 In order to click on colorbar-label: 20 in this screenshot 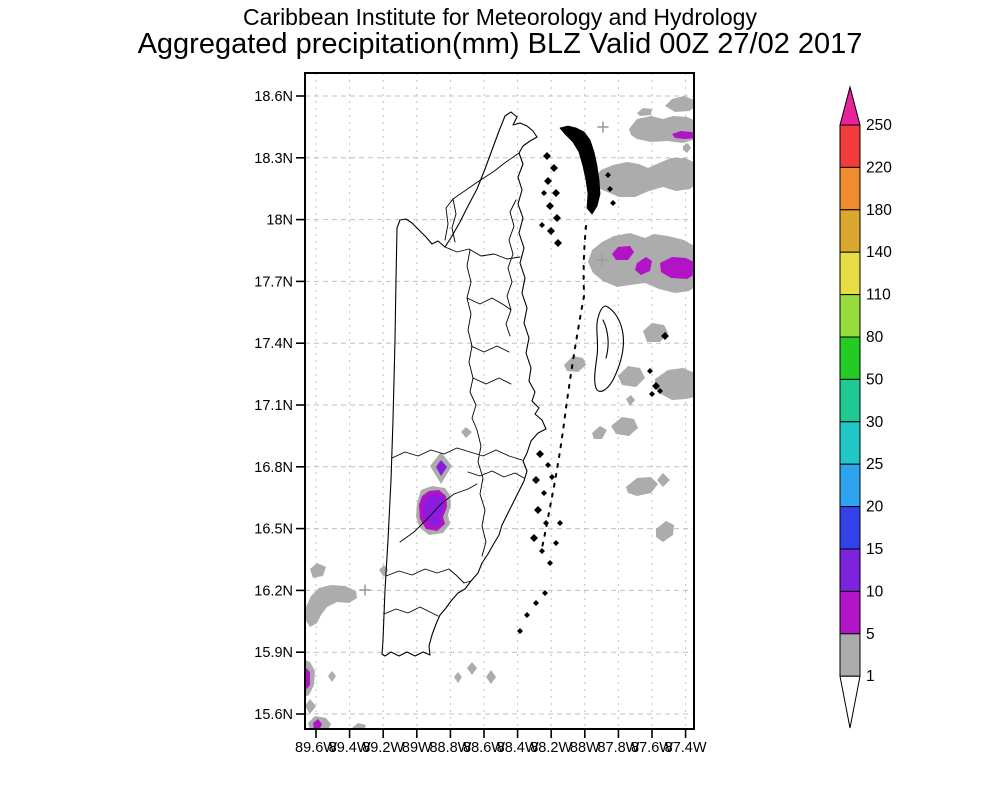, I will do `click(875, 507)`.